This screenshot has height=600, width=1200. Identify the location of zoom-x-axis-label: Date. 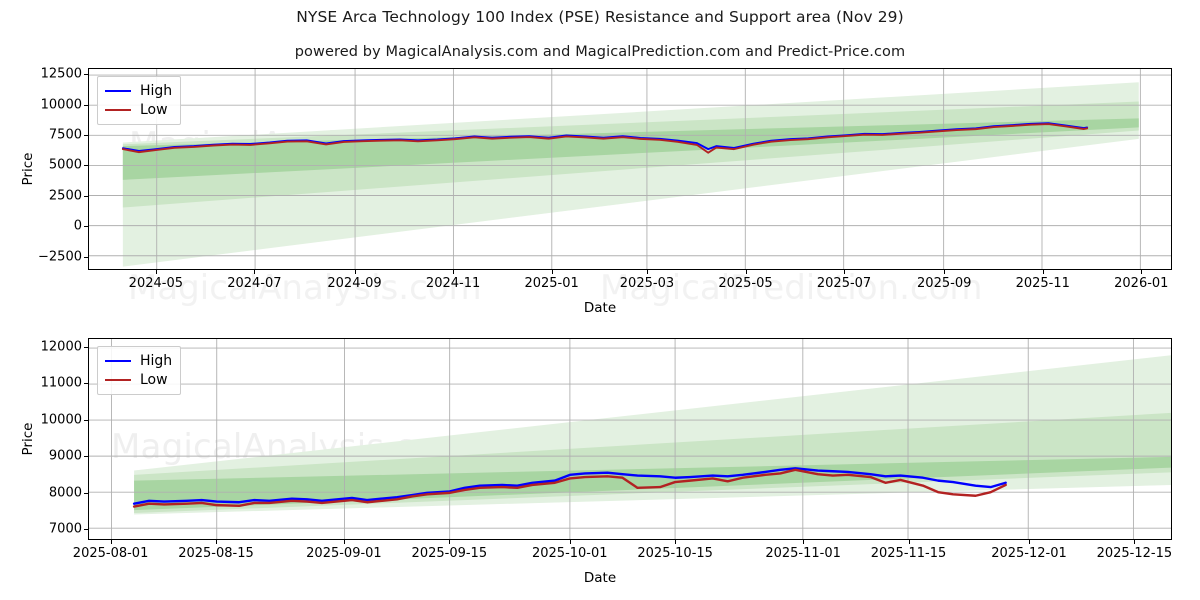
(600, 578).